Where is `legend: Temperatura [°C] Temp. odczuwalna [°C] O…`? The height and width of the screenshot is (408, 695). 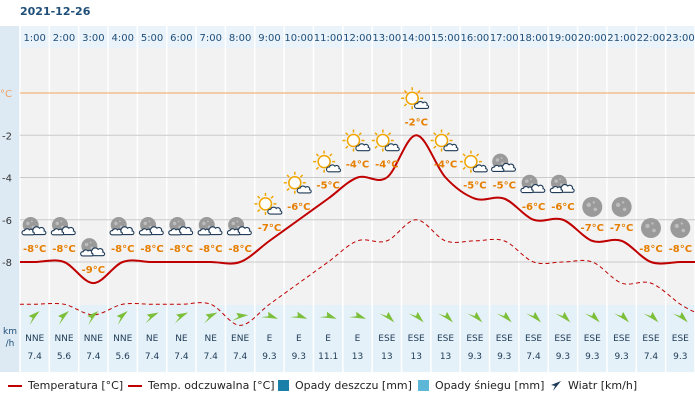 legend: Temperatura [°C] Temp. odczuwalna [°C] O… is located at coordinates (347, 386).